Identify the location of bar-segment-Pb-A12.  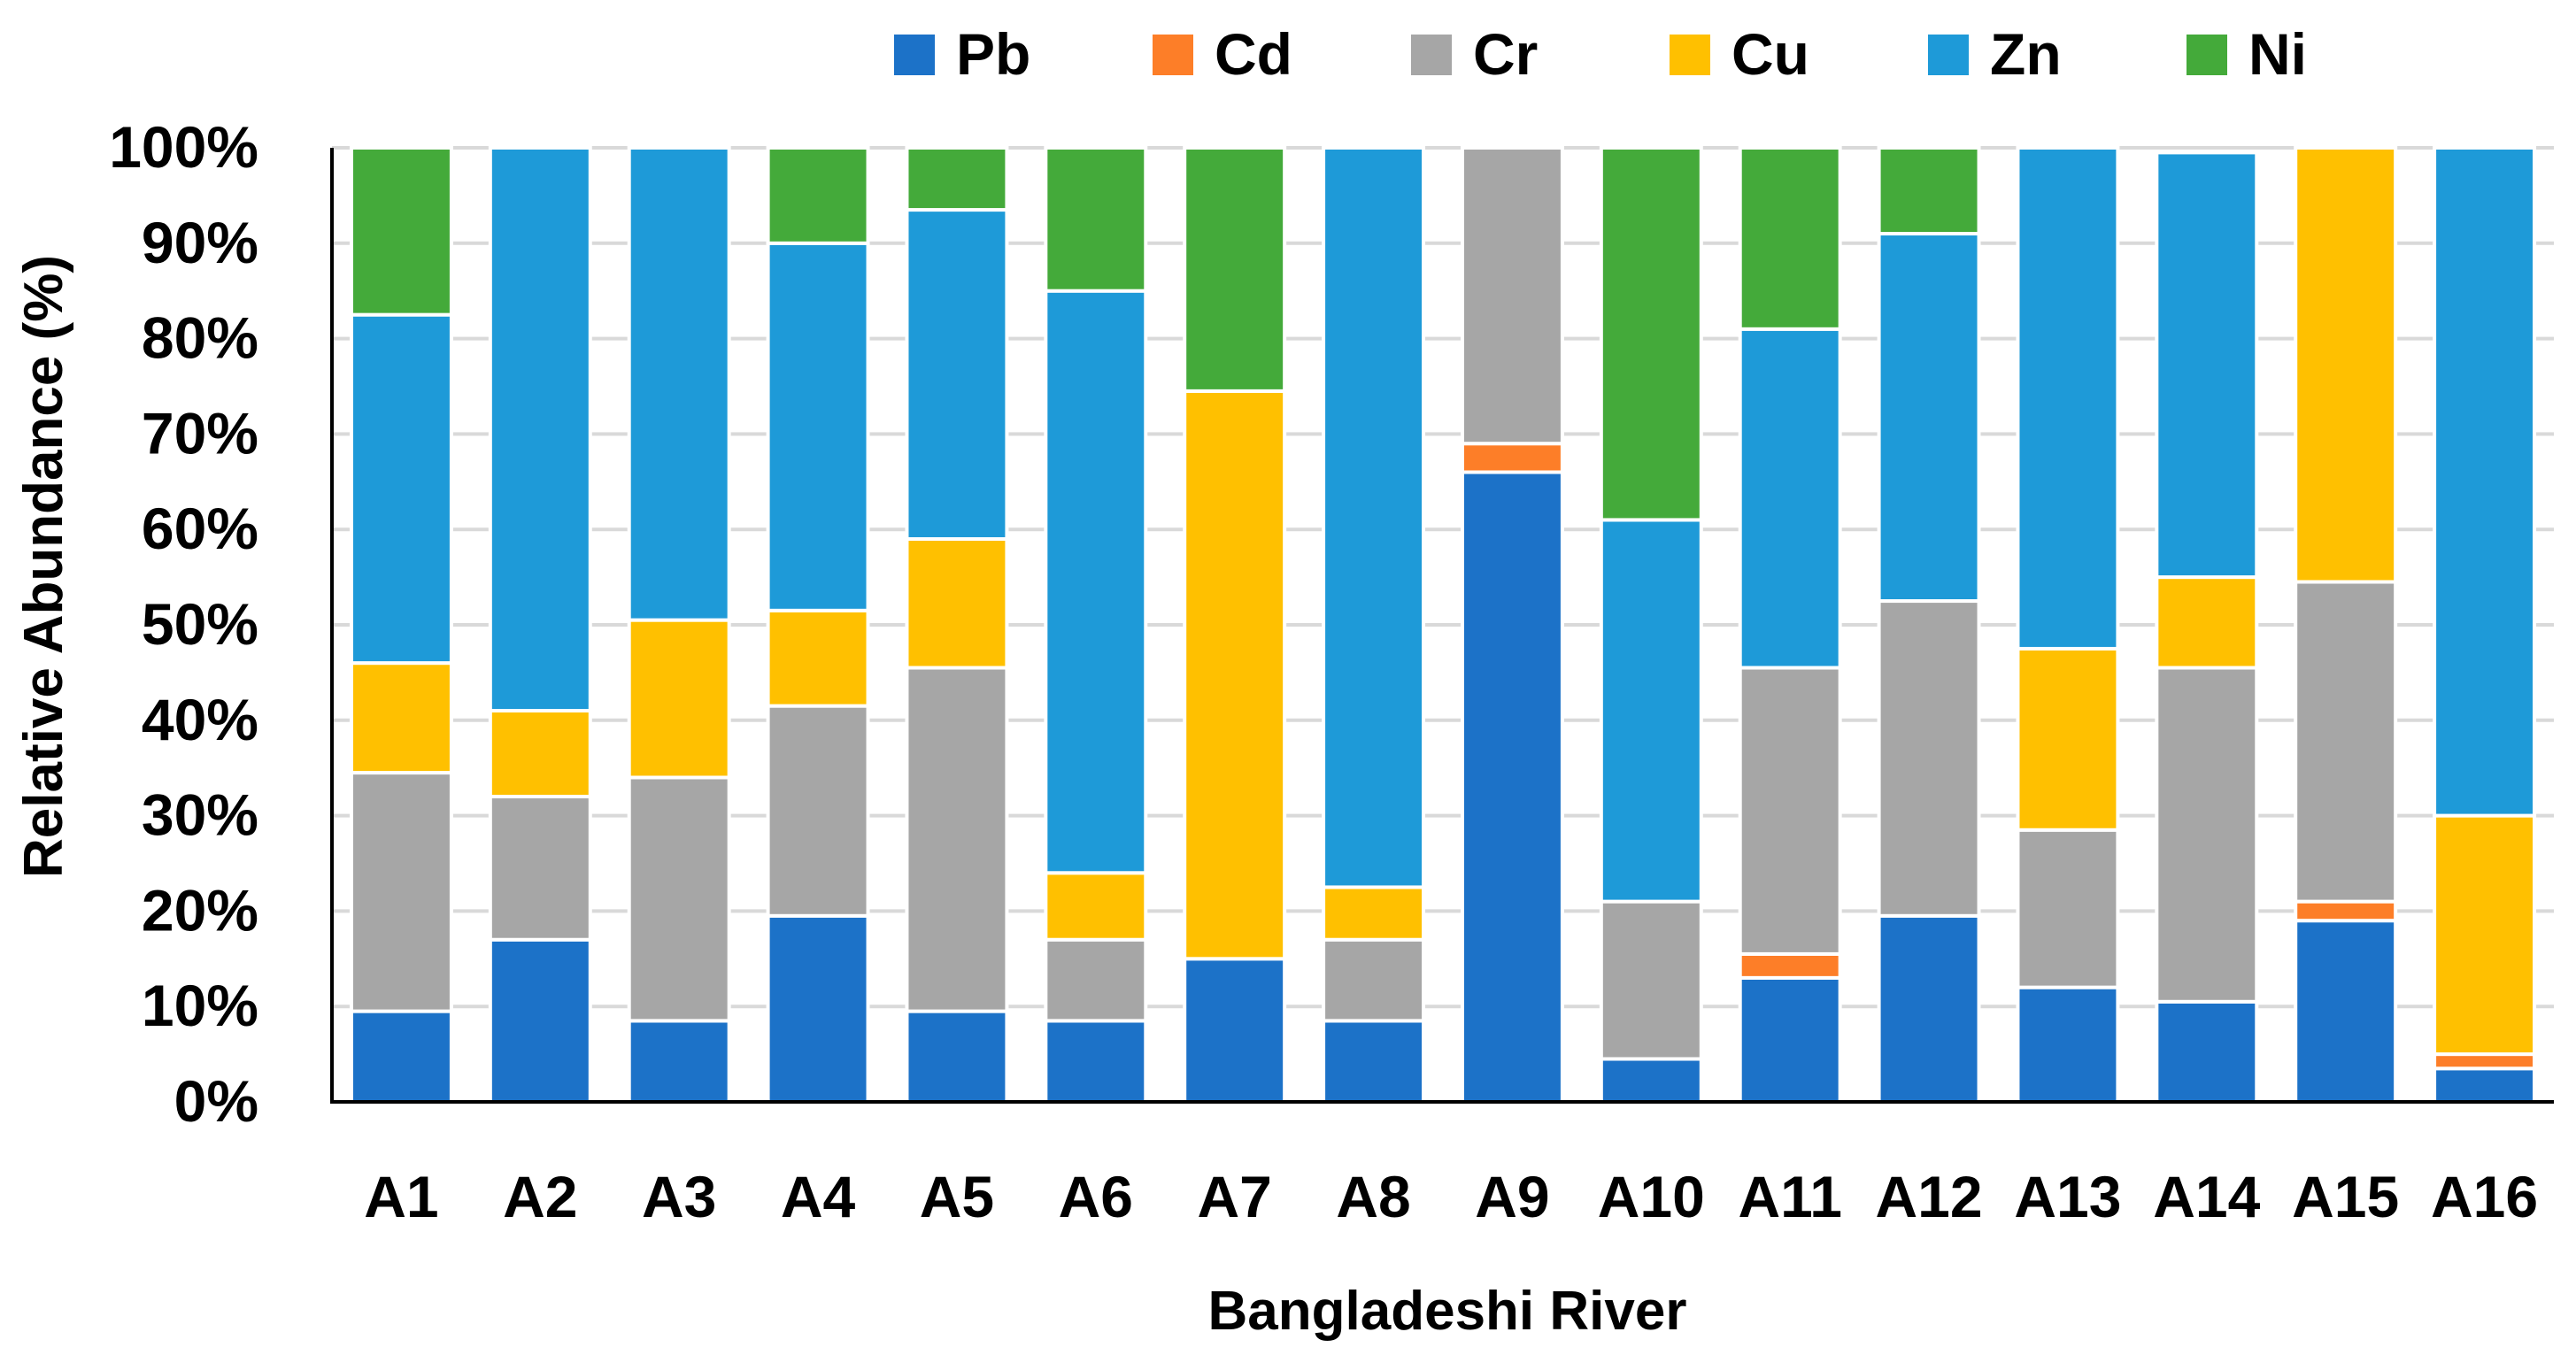
(1929, 1009).